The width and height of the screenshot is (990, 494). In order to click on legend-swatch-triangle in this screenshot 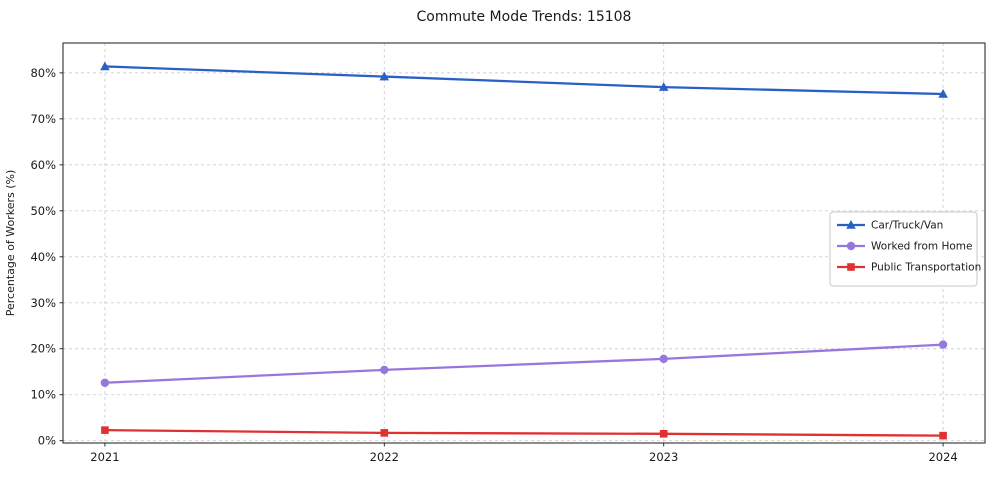, I will do `click(851, 224)`.